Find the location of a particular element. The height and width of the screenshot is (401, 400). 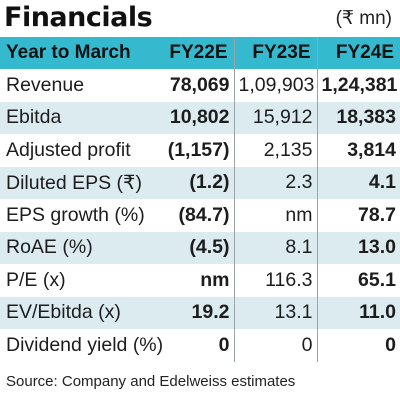

cell-fy22e: (1,157) is located at coordinates (198, 149).